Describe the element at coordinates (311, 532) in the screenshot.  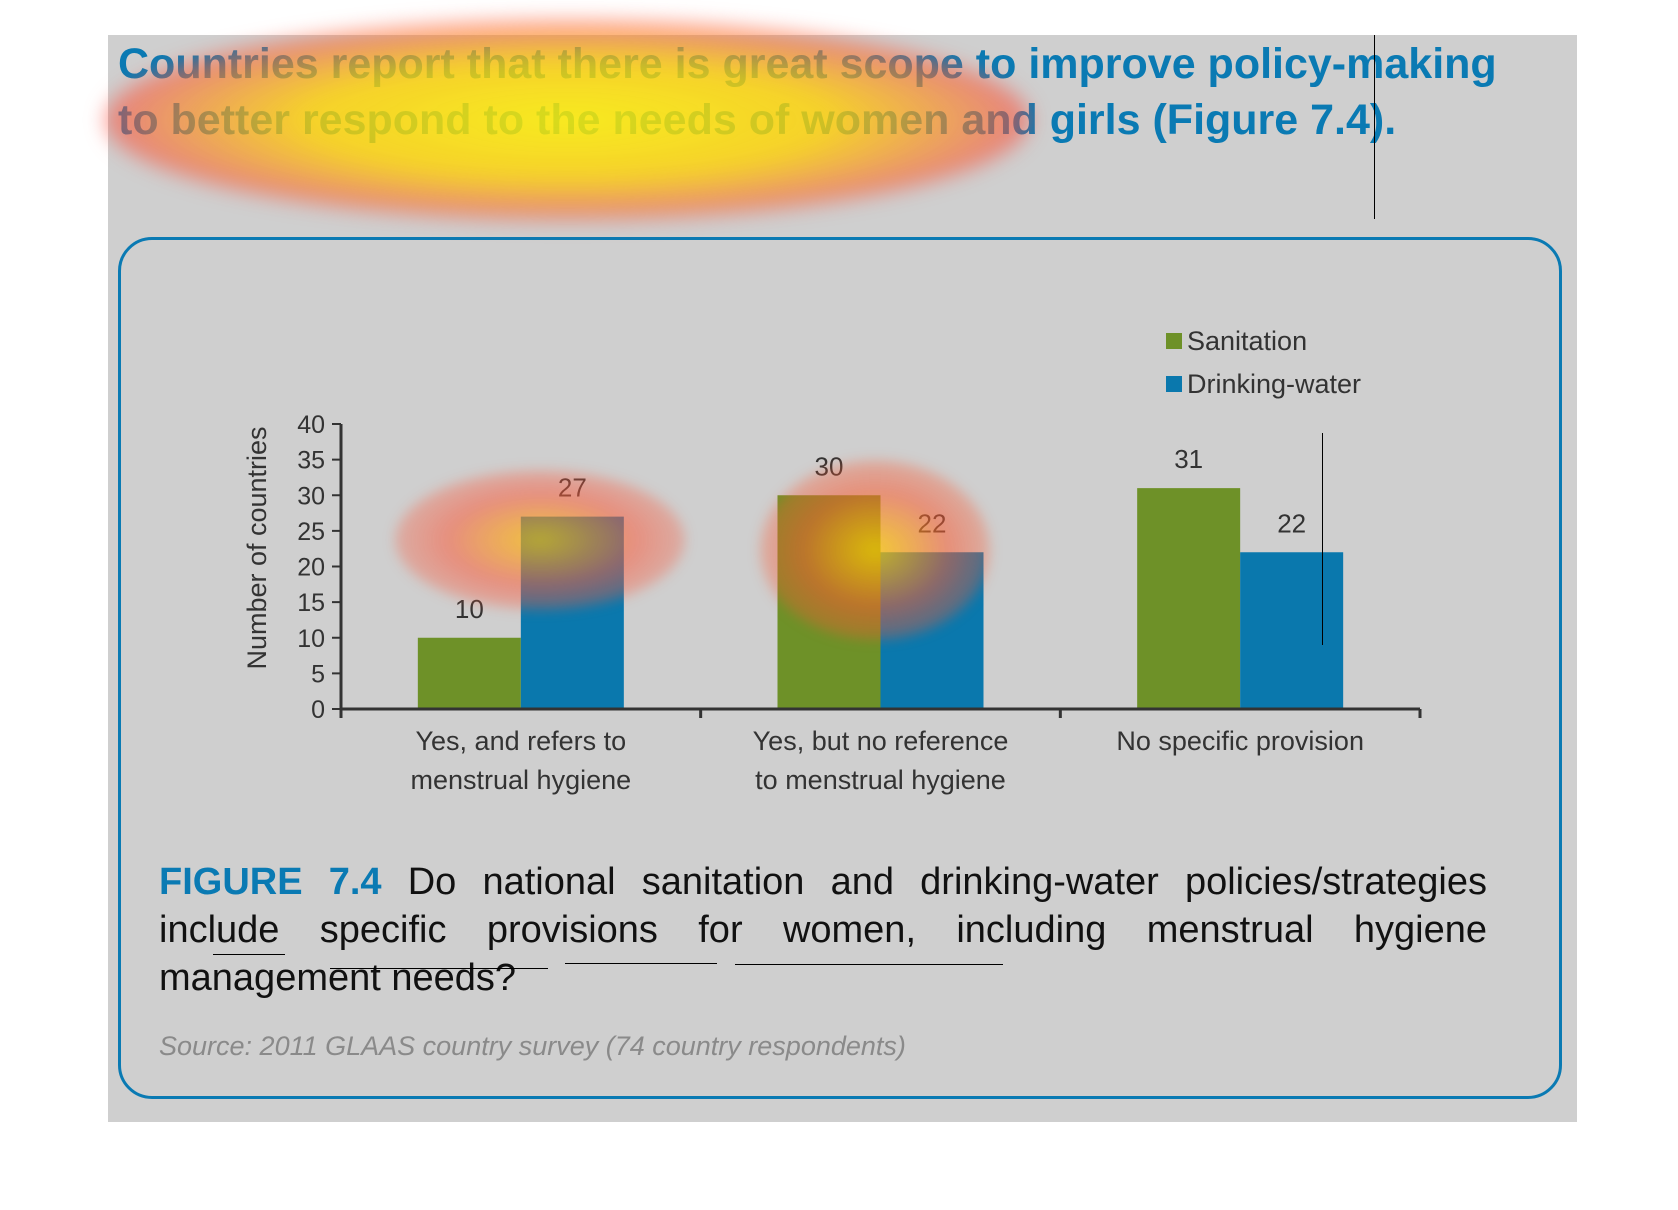
I see `y-tick-label: 25` at that location.